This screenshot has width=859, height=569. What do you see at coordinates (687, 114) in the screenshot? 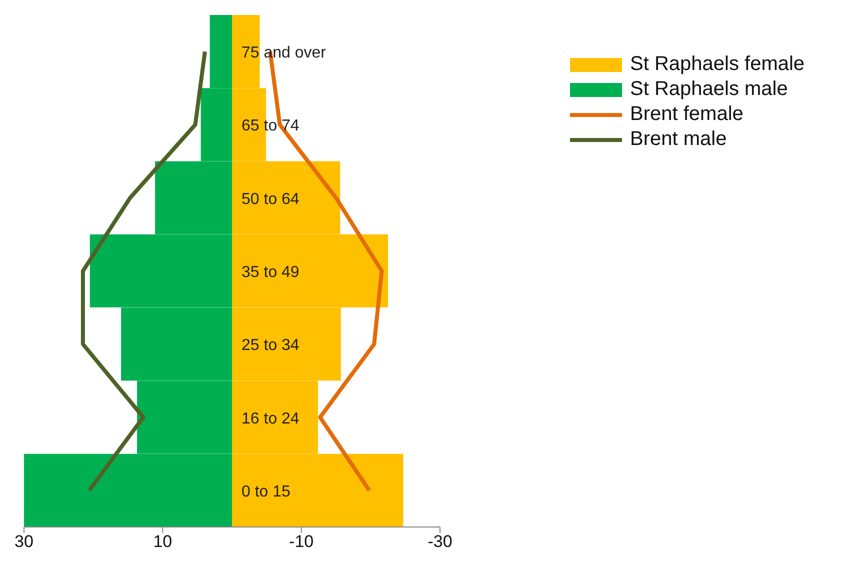
I see `legend-label: Brent female` at bounding box center [687, 114].